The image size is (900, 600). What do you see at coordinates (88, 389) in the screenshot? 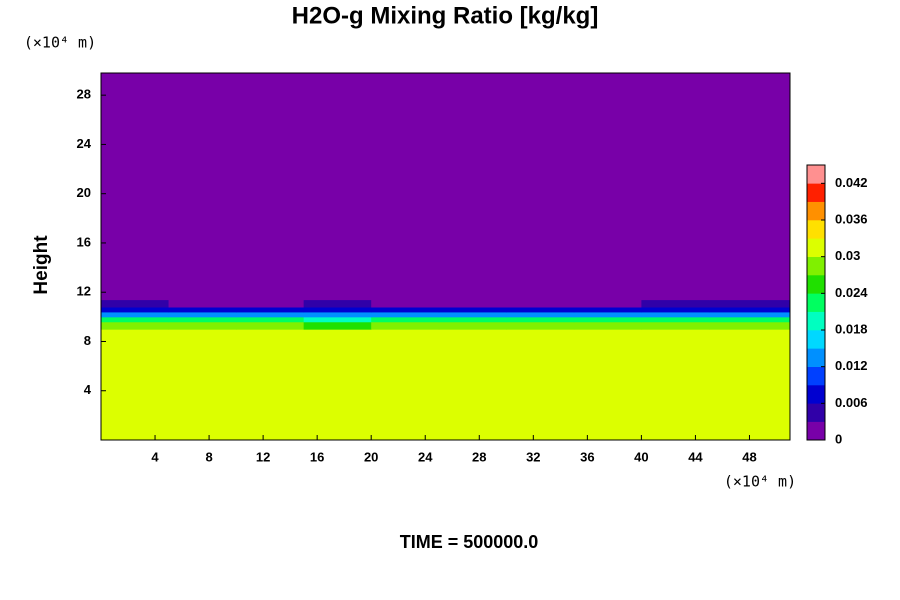
I see `y-tick-label: 4` at bounding box center [88, 389].